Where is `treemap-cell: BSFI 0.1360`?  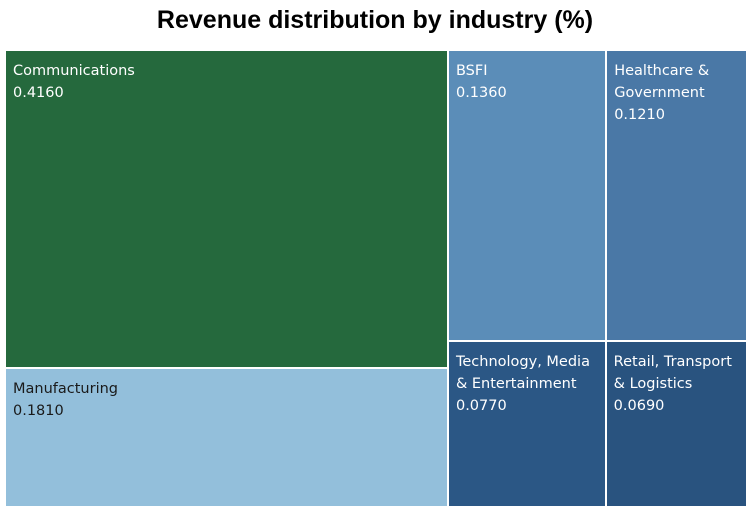
treemap-cell: BSFI 0.1360 is located at coordinates (527, 196).